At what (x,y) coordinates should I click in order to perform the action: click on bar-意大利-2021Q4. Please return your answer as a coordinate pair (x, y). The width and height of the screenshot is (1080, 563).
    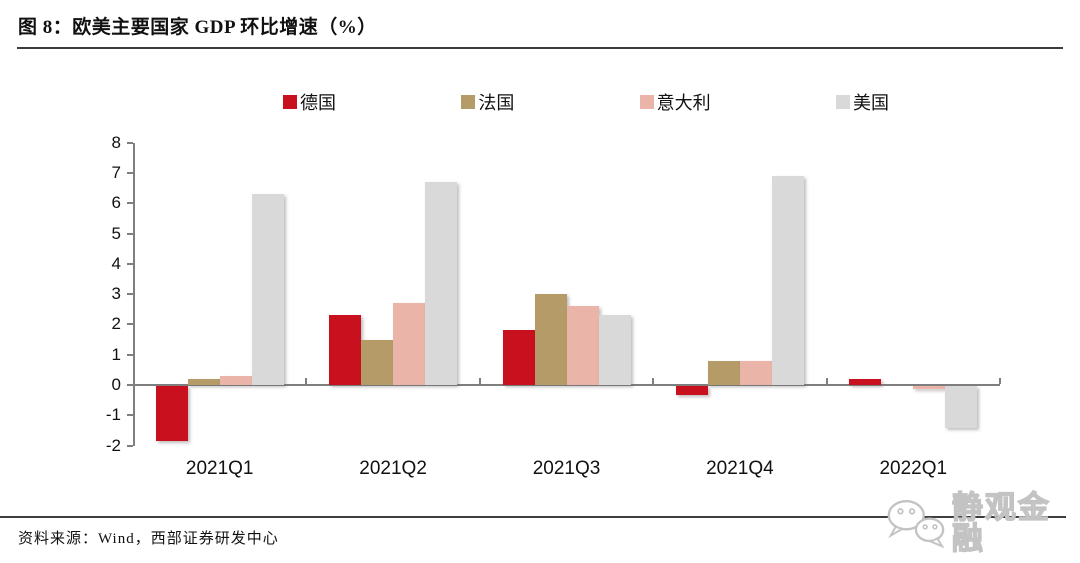
    Looking at the image, I should click on (755, 372).